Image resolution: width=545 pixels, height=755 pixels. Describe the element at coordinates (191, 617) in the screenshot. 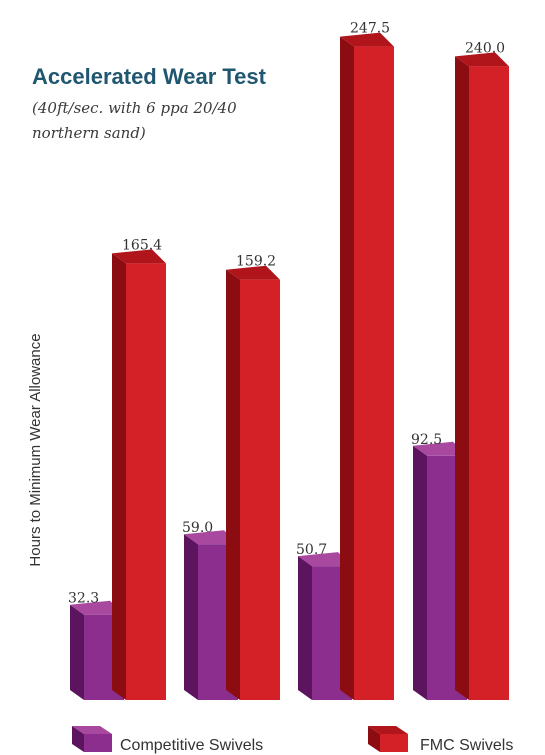

I see `bar-competitive-2-side` at that location.